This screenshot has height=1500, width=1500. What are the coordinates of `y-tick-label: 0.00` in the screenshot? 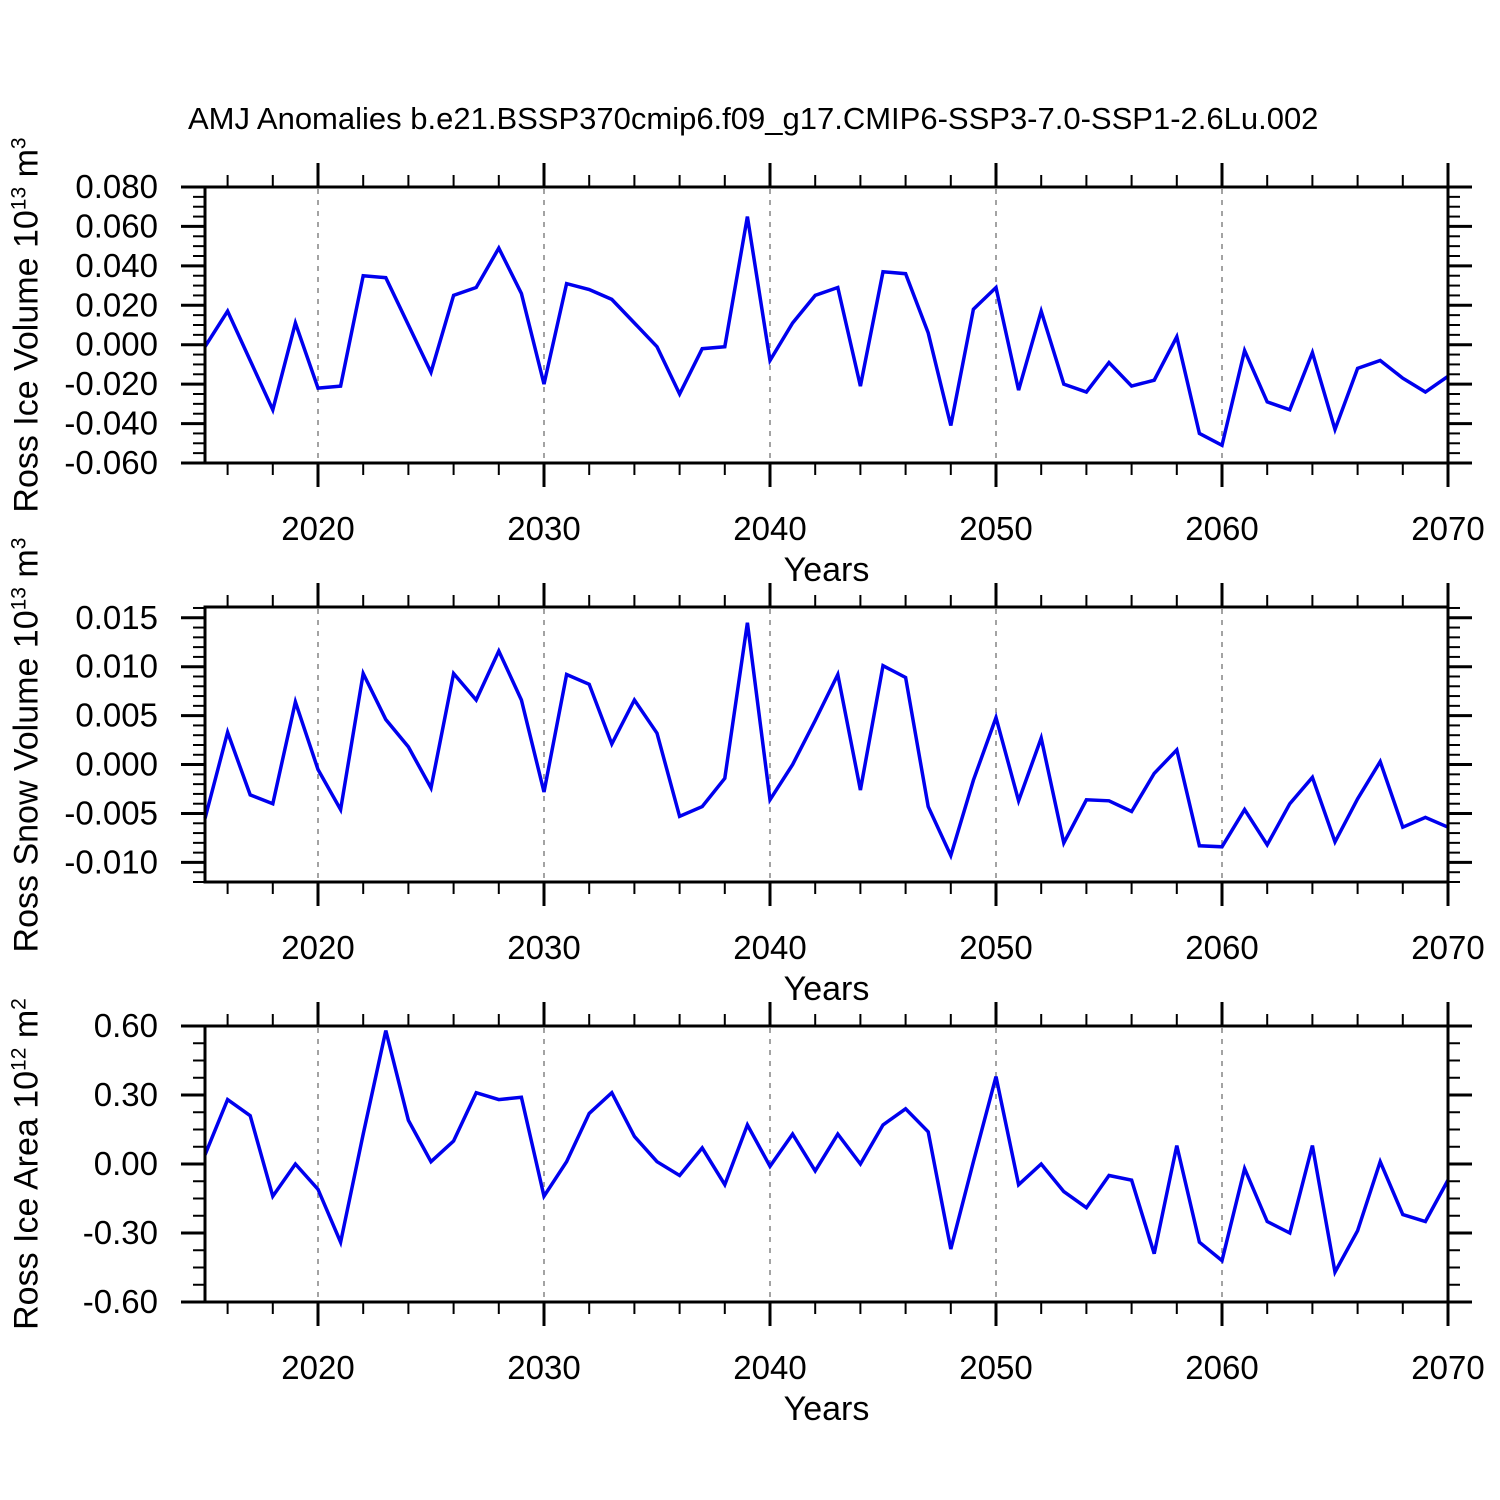 It's located at (126, 1163).